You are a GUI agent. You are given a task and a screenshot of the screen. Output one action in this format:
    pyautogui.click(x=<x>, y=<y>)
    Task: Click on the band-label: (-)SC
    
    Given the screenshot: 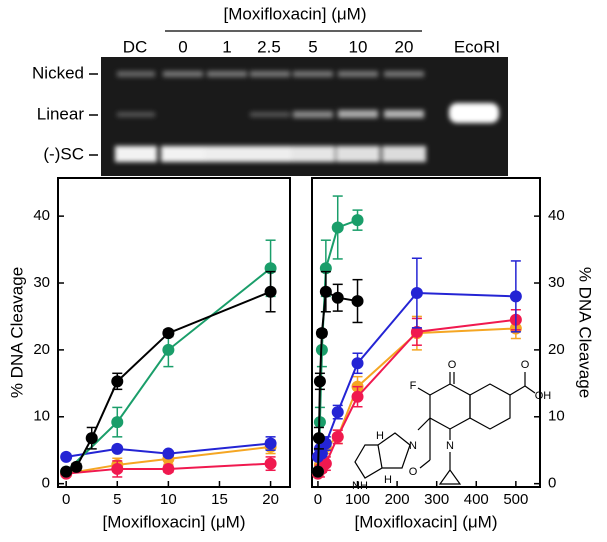 What is the action you would take?
    pyautogui.click(x=63, y=153)
    